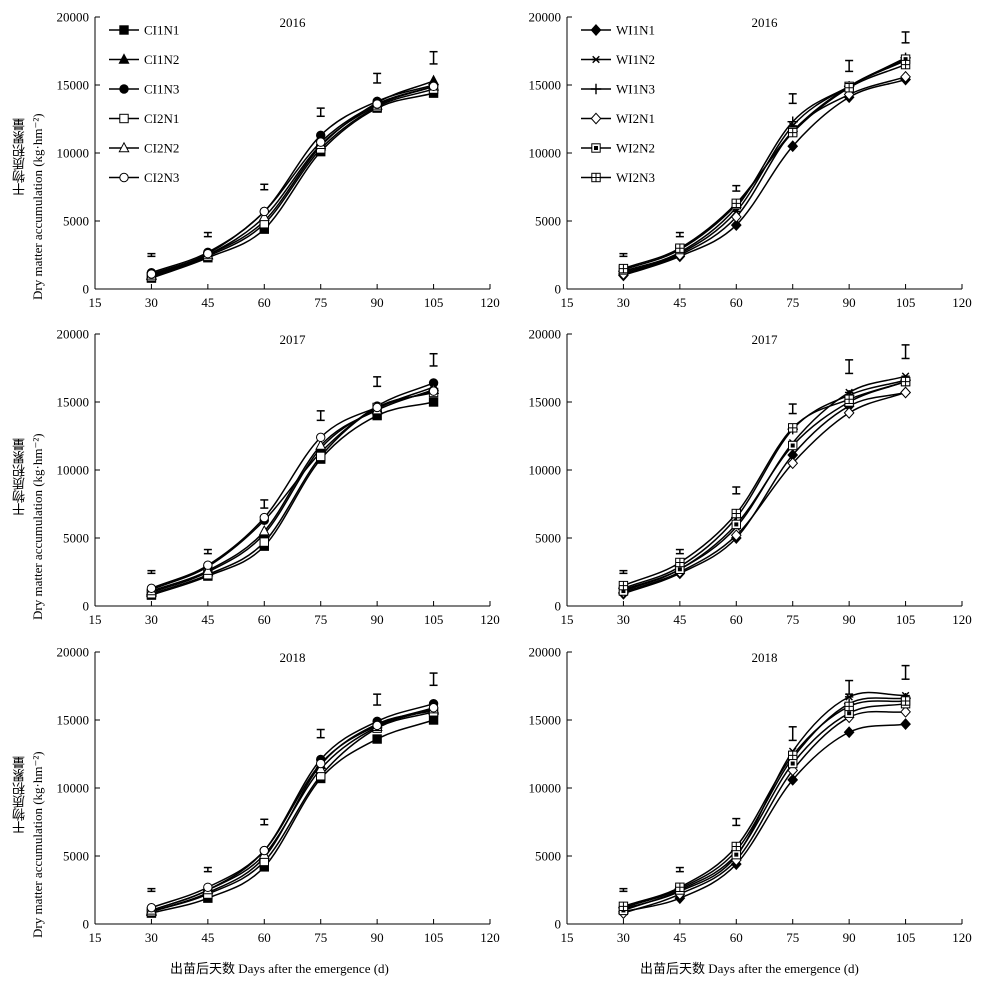 Image resolution: width=1000 pixels, height=996 pixels. Describe the element at coordinates (792, 937) in the screenshot. I see `x-tick-label: 75` at that location.